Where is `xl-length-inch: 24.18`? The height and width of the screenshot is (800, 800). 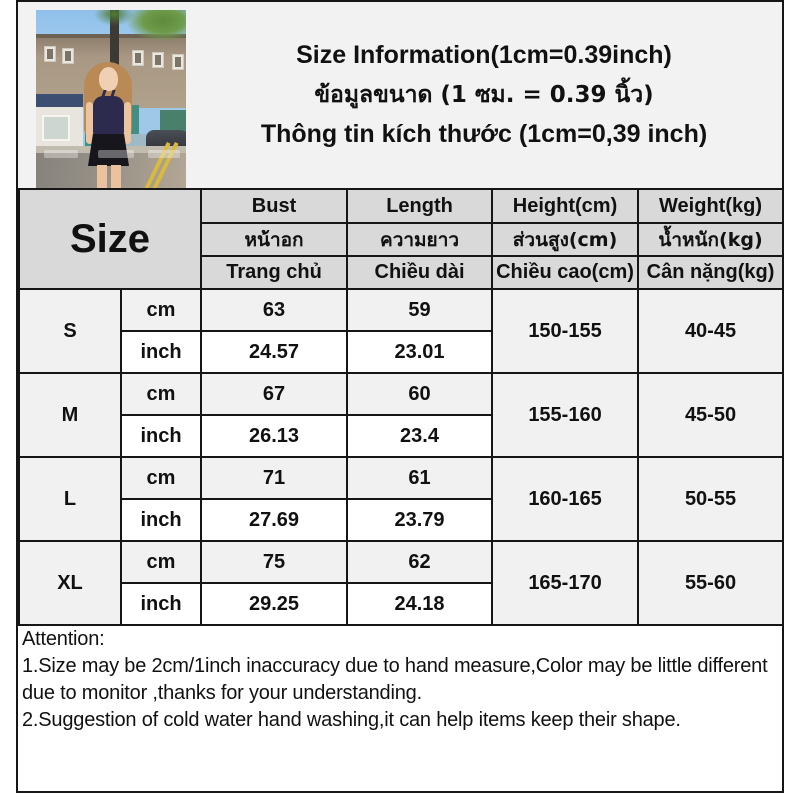
xl-length-inch: 24.18 is located at coordinates (420, 604).